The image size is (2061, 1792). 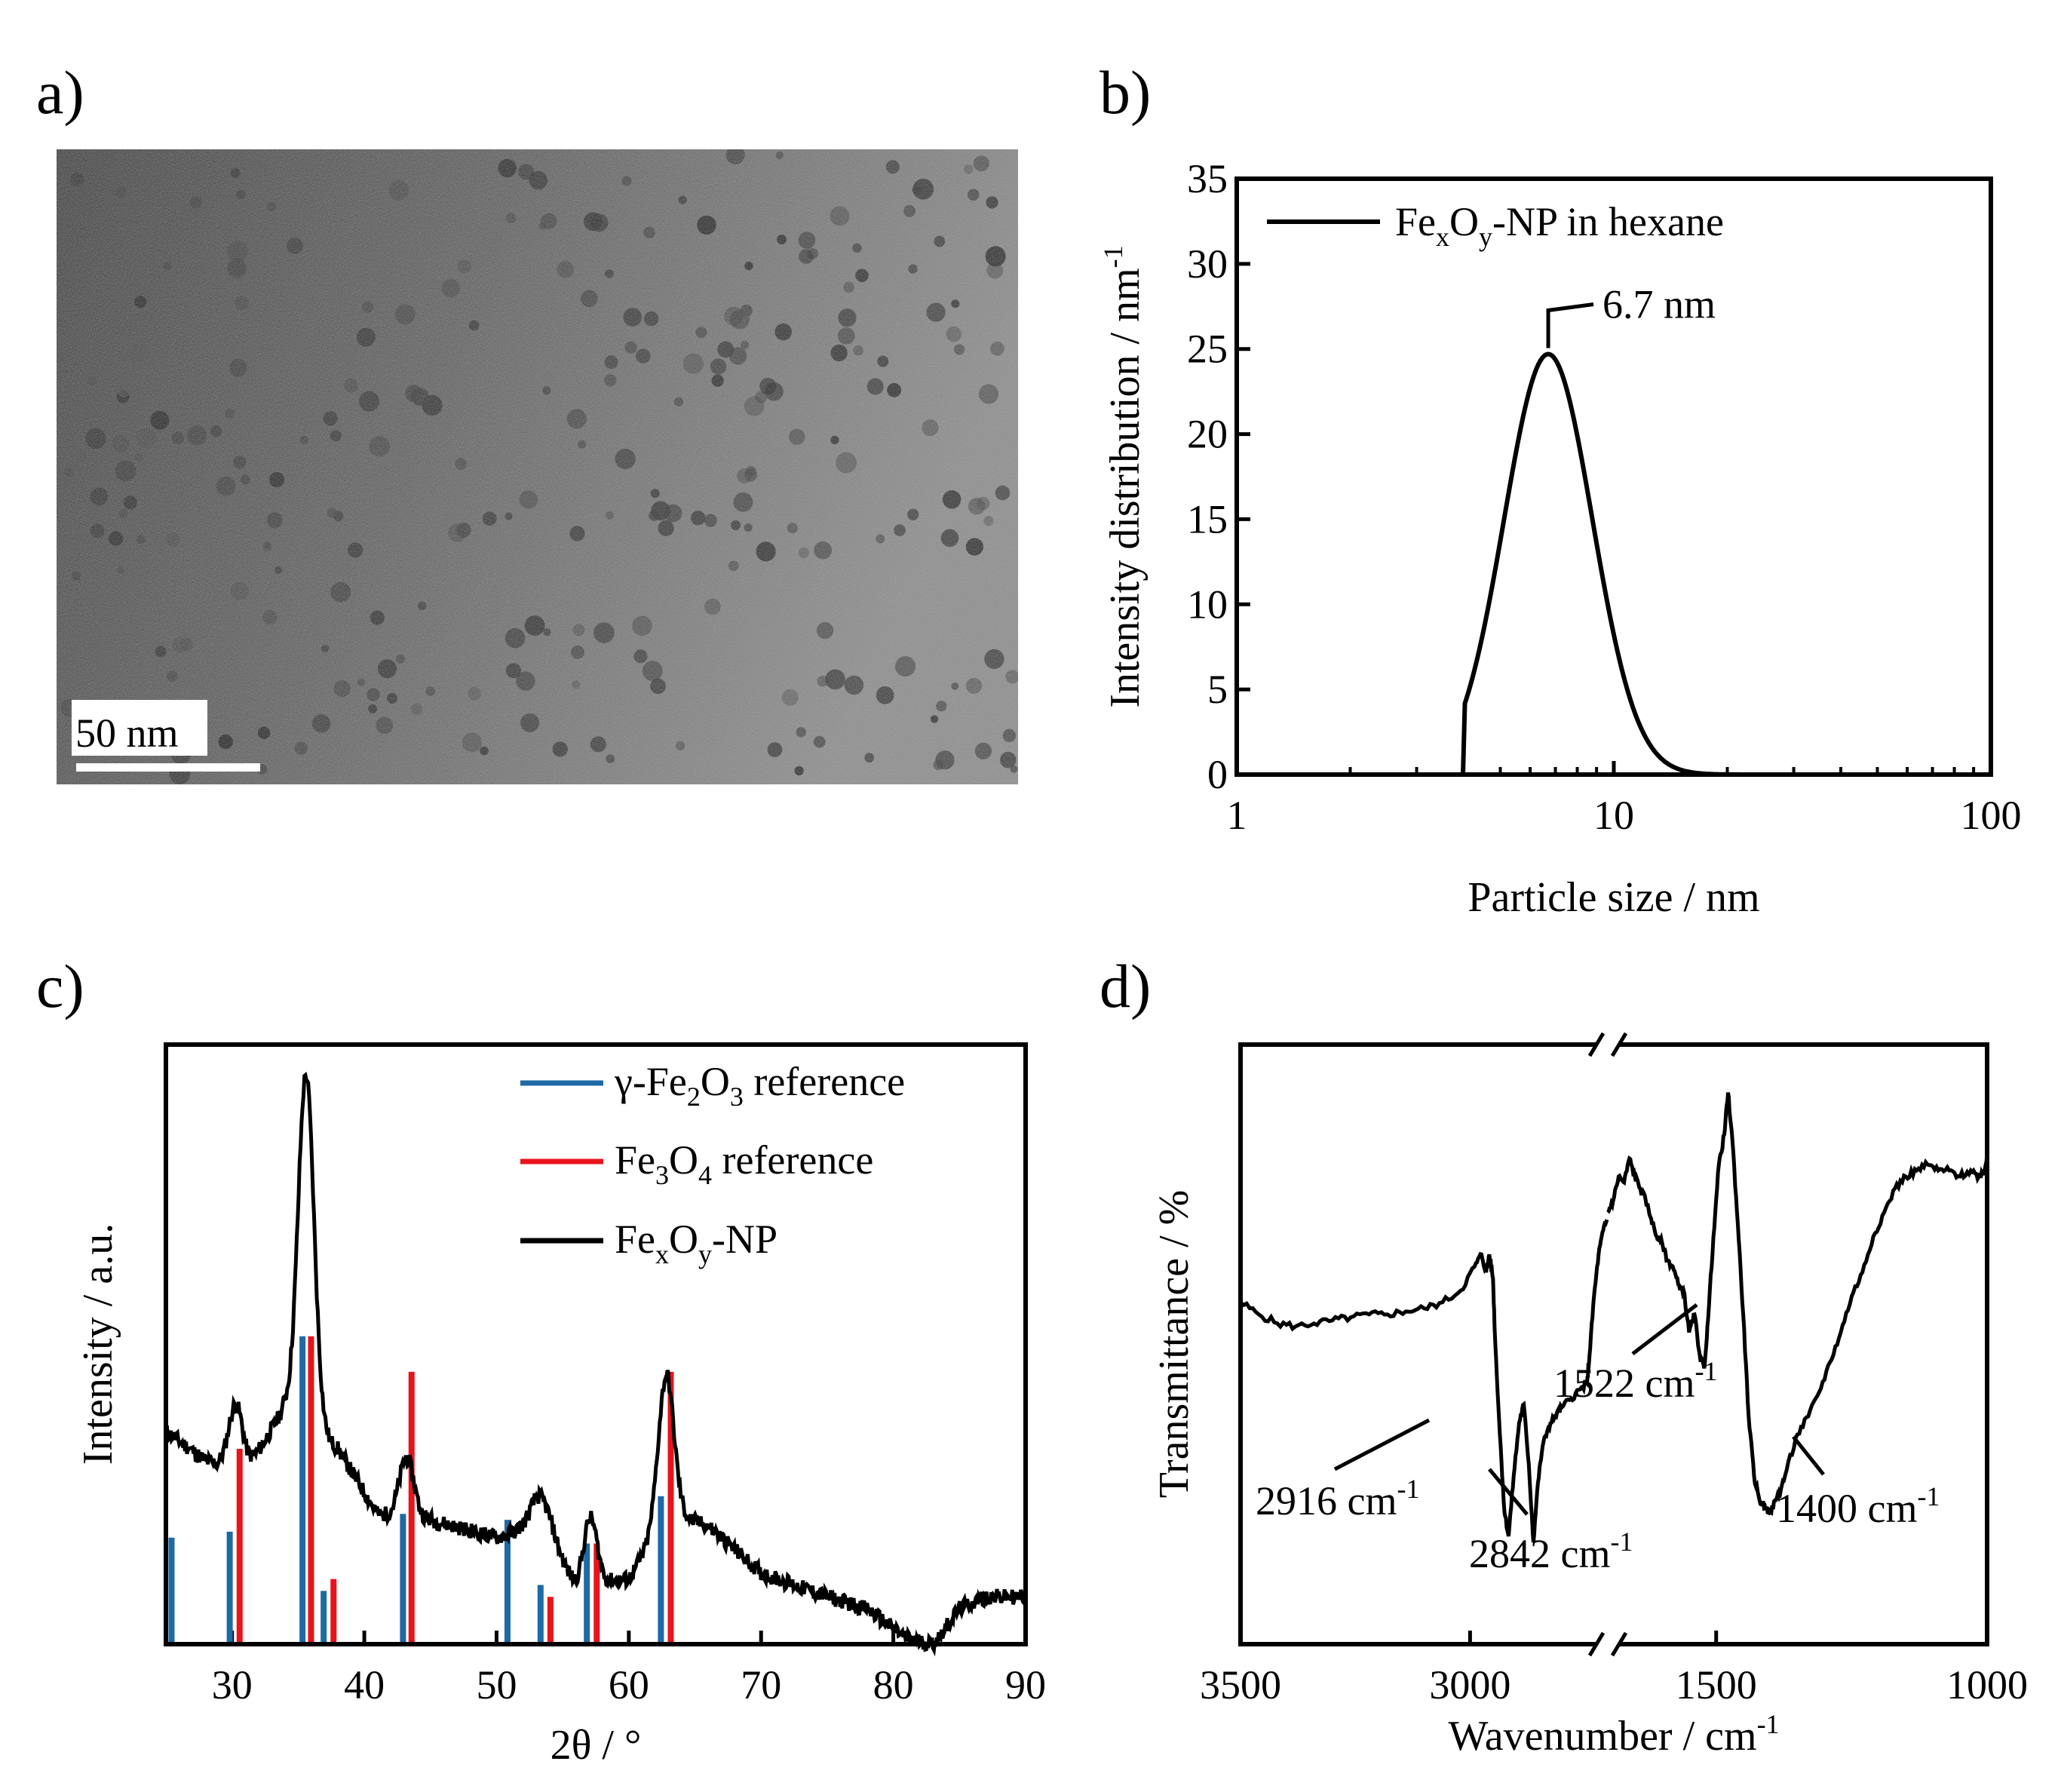 I want to click on panel-b-frame, so click(x=1613, y=476).